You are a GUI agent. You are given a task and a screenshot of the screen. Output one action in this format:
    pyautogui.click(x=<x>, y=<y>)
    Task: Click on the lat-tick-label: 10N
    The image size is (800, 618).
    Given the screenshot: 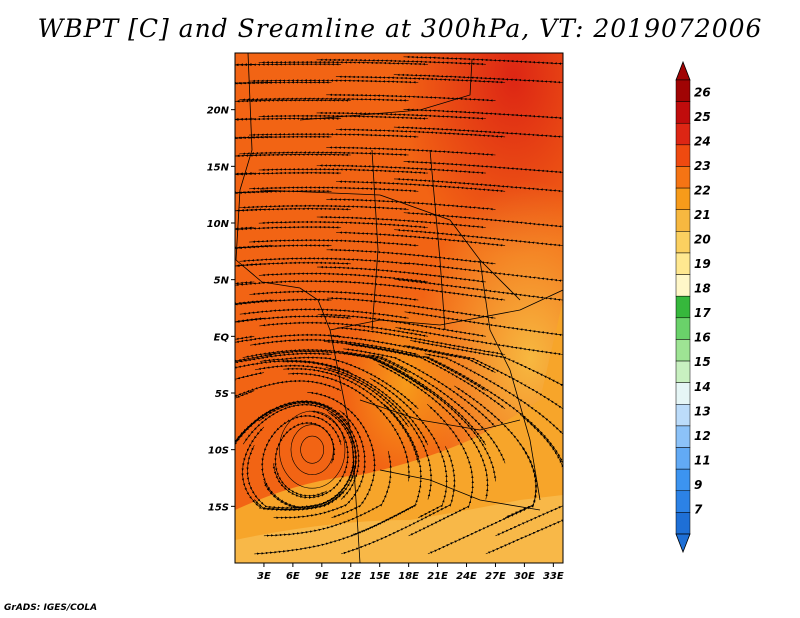 What is the action you would take?
    pyautogui.click(x=218, y=224)
    